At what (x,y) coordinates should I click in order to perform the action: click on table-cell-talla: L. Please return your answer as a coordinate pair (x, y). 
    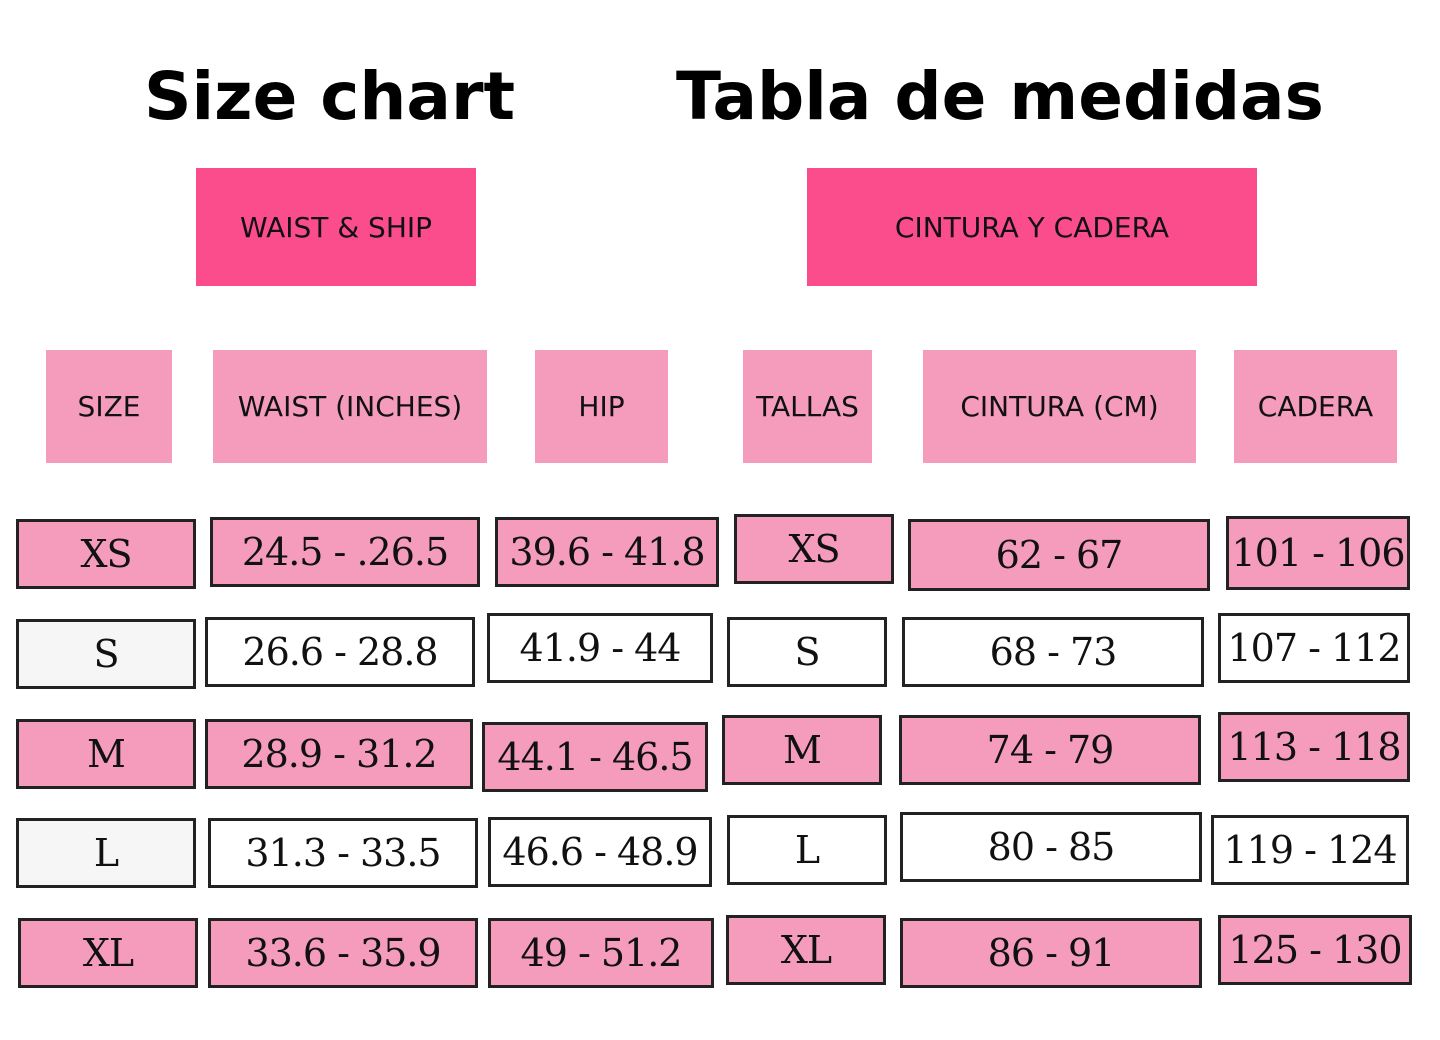
    Looking at the image, I should click on (807, 850).